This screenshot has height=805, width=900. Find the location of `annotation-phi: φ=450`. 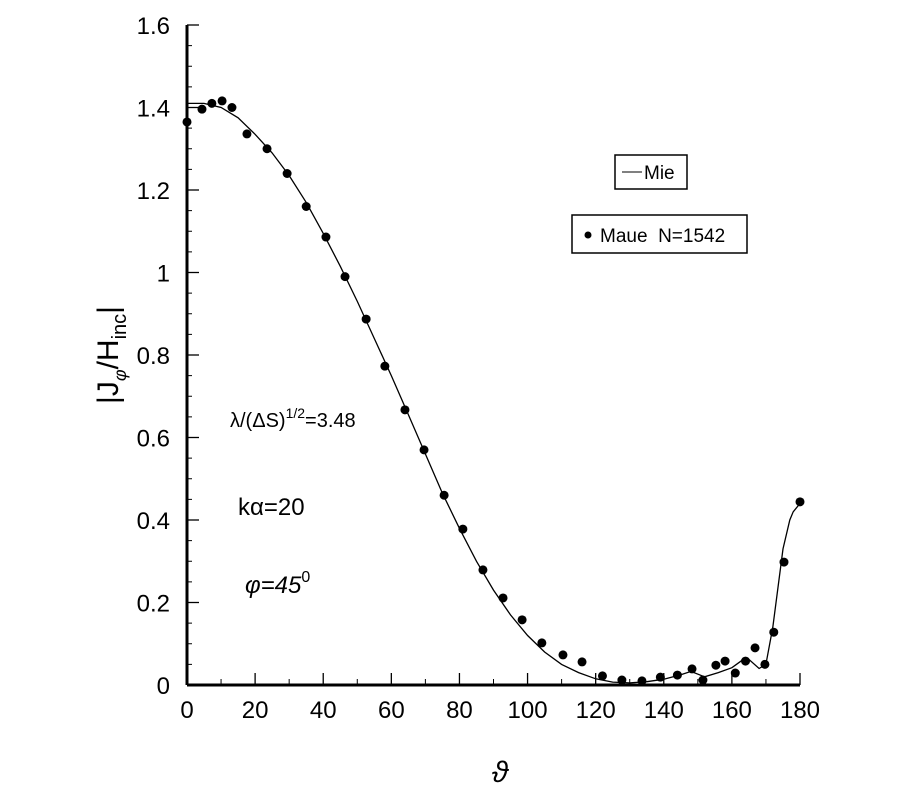

annotation-phi: φ=450 is located at coordinates (277, 584).